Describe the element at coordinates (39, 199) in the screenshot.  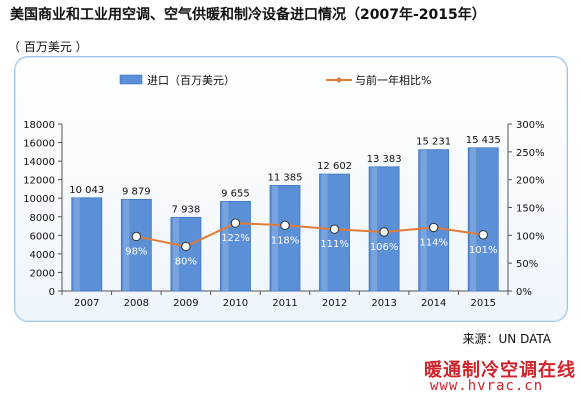
I see `y-left-tick-label: 10000` at that location.